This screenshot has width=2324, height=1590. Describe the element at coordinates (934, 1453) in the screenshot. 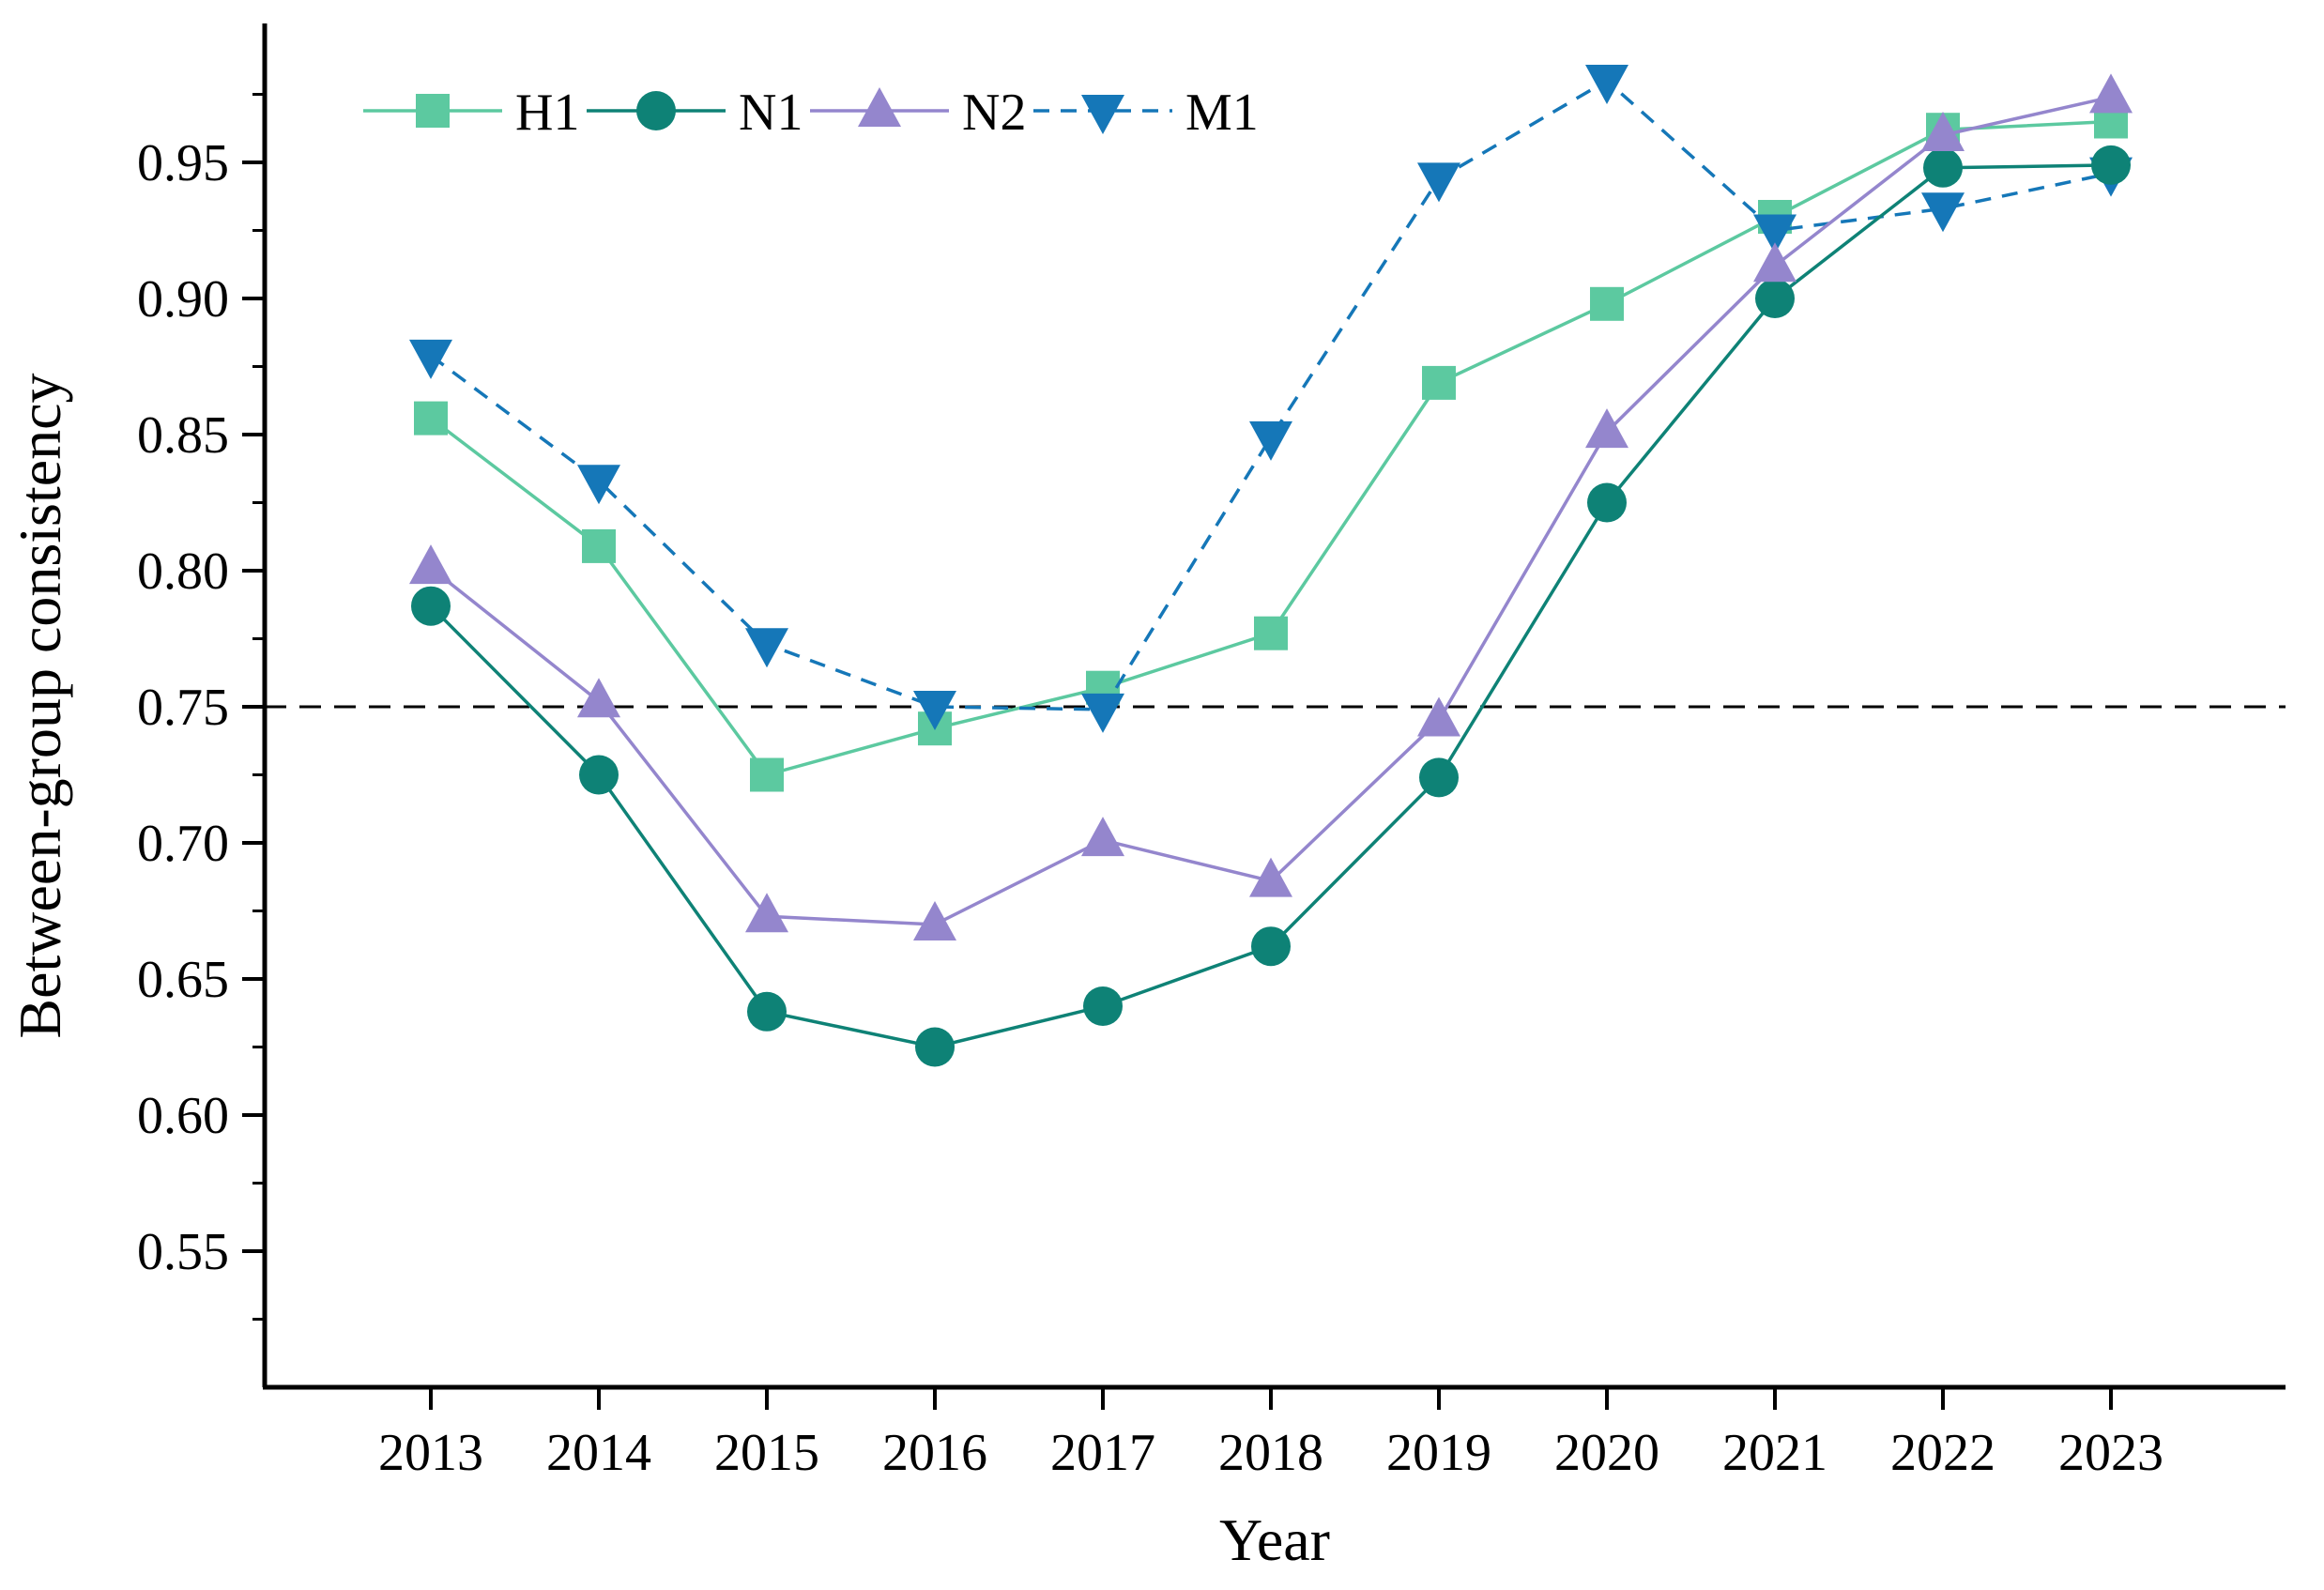

I see `x-tick-label: 2016` at that location.